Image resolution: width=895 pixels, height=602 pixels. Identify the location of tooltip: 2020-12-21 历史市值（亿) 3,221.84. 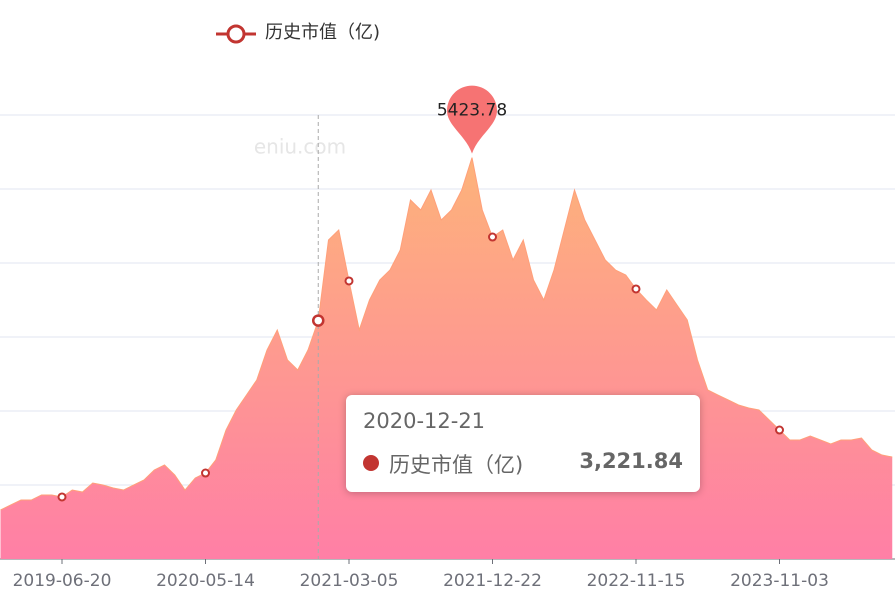
(523, 443).